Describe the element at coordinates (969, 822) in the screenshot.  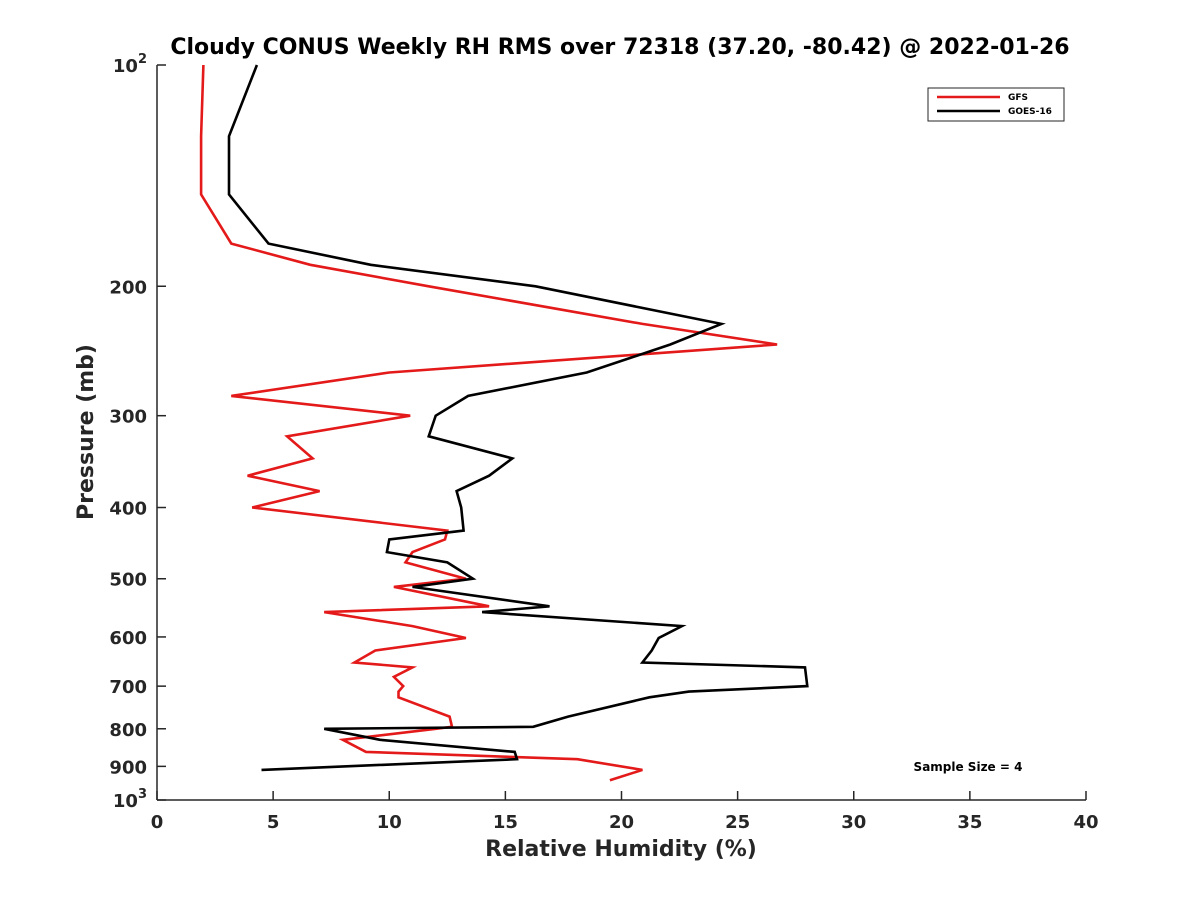
I see `x-tick-label: 35` at that location.